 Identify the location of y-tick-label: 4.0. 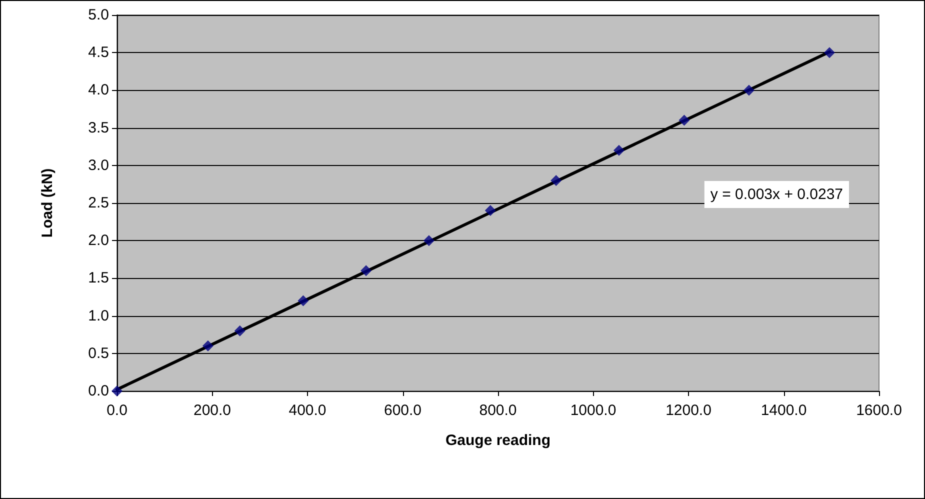
(98, 90).